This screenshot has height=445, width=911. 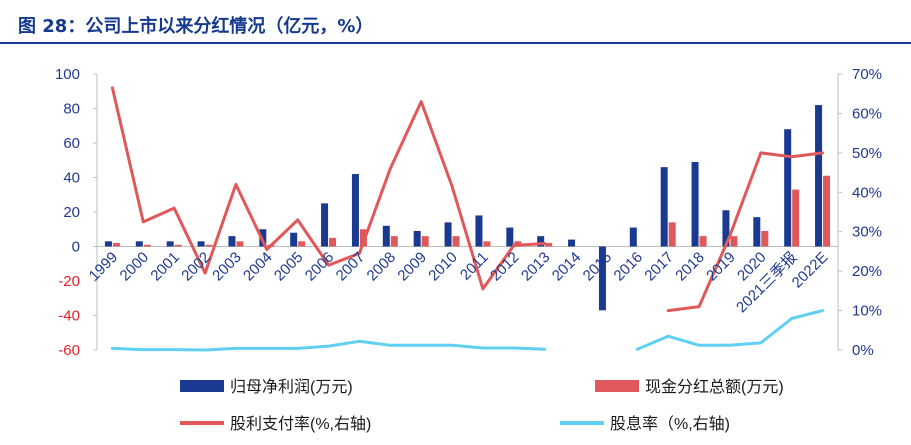 What do you see at coordinates (291, 387) in the screenshot?
I see `legend-label: 归母净利润(万元)` at bounding box center [291, 387].